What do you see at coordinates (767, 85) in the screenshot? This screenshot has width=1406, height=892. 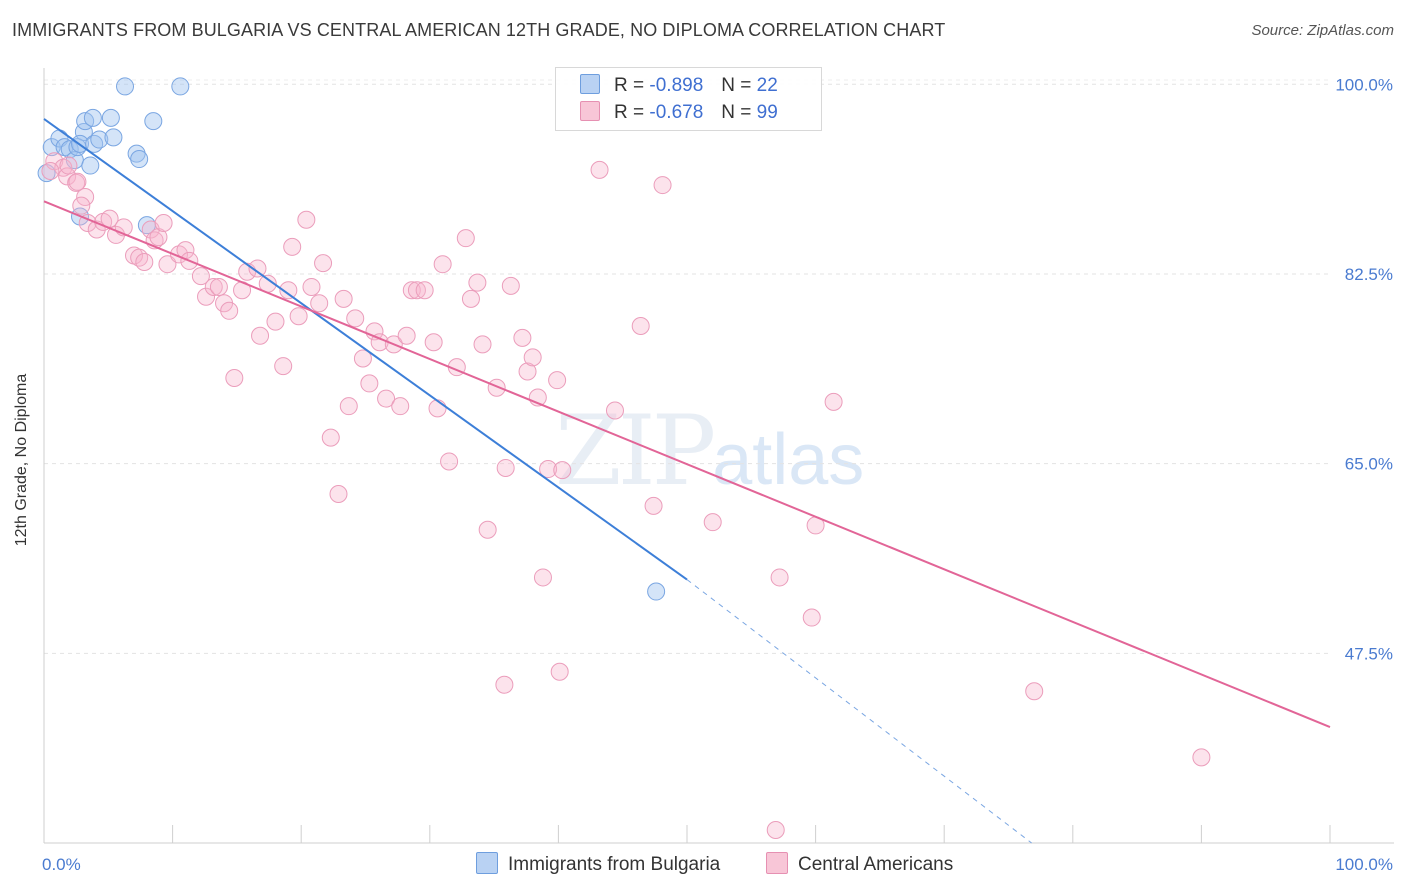 I see `legend-n-value-bulgaria: 22` at bounding box center [767, 85].